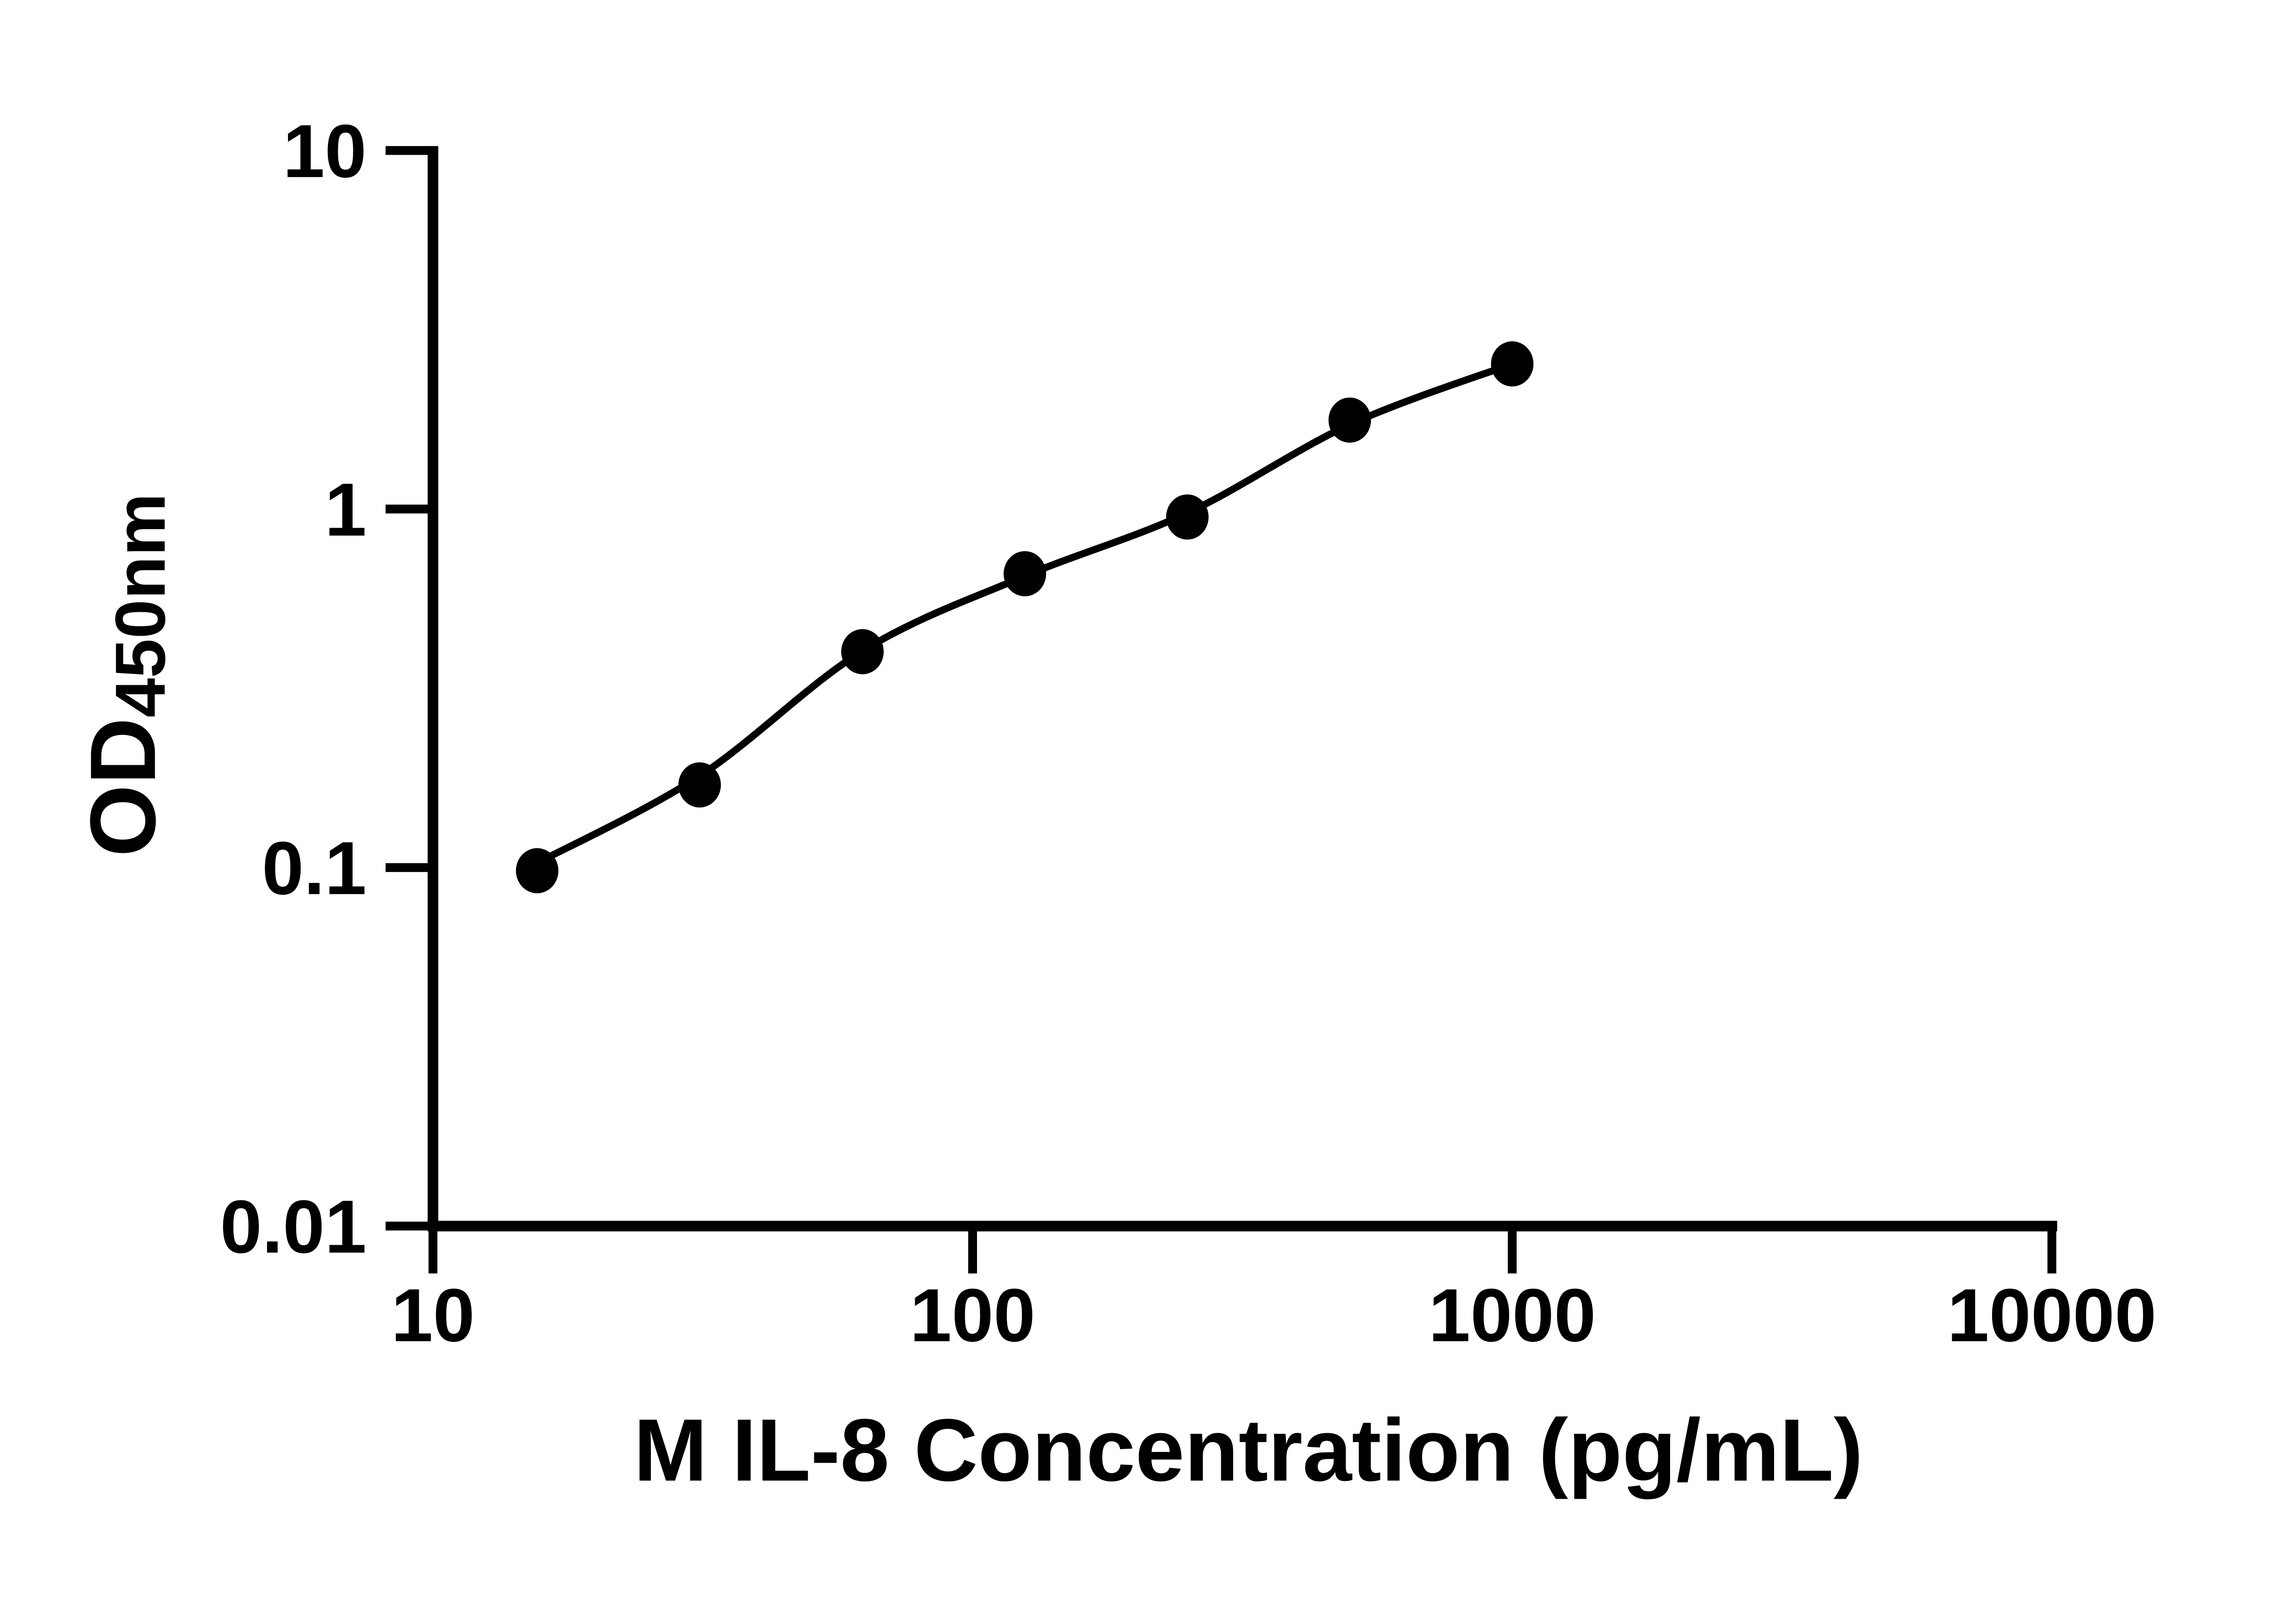 The image size is (2271, 1624). Describe the element at coordinates (2052, 1315) in the screenshot. I see `x-tick-label: 10000` at that location.